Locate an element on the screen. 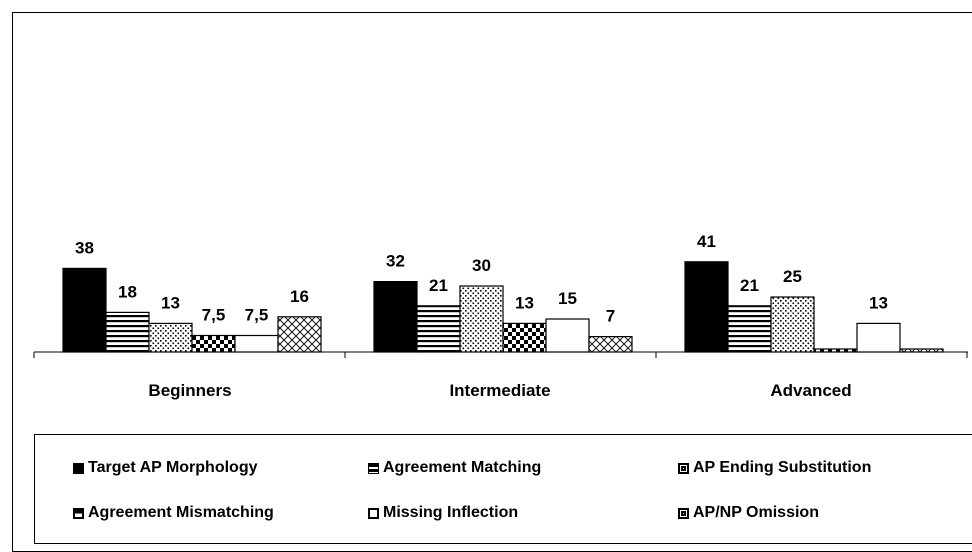 The height and width of the screenshot is (552, 972). data-label: 30 is located at coordinates (481, 265).